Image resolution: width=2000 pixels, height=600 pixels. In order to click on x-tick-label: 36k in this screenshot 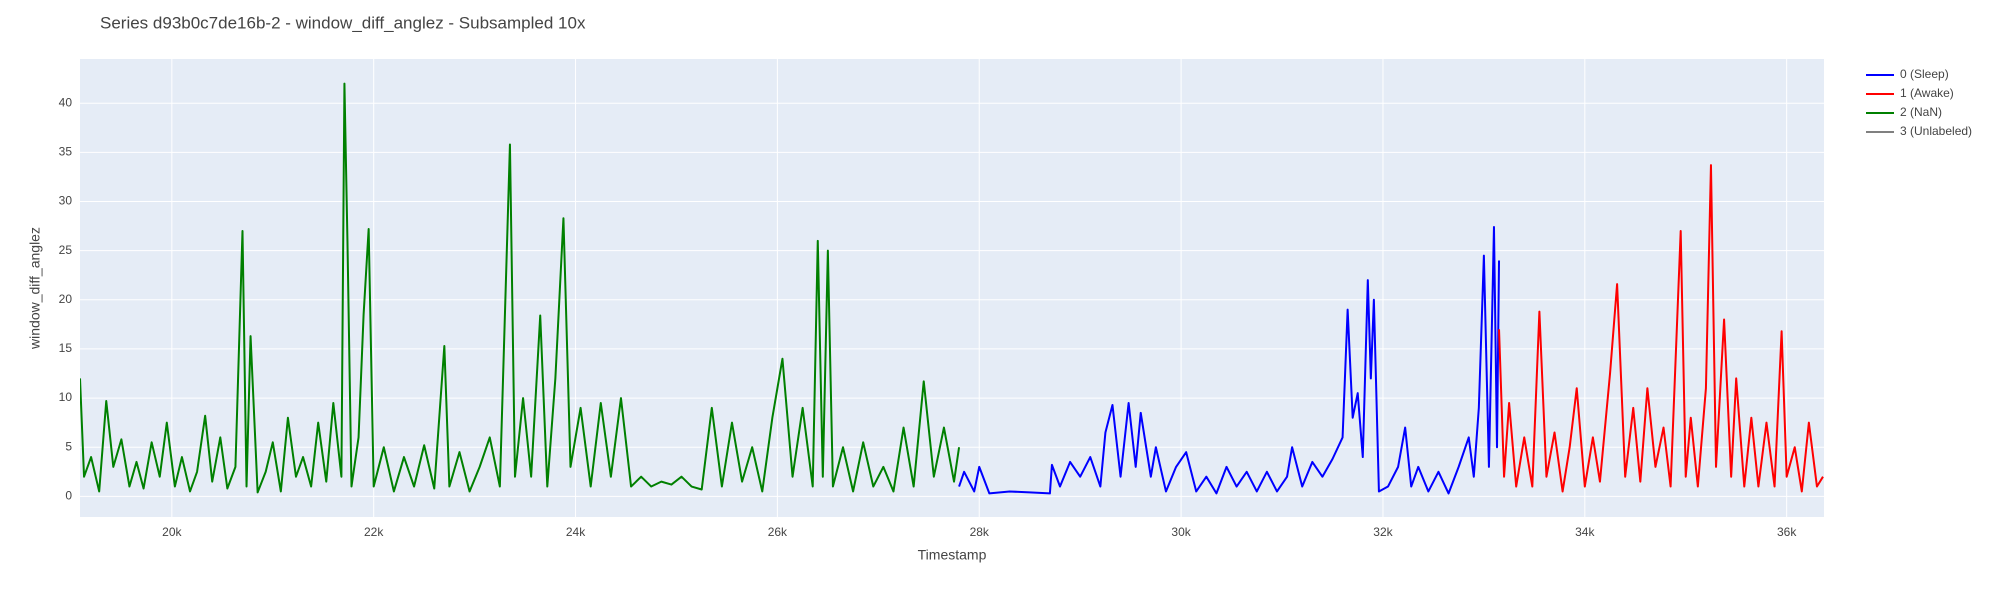, I will do `click(1787, 532)`.